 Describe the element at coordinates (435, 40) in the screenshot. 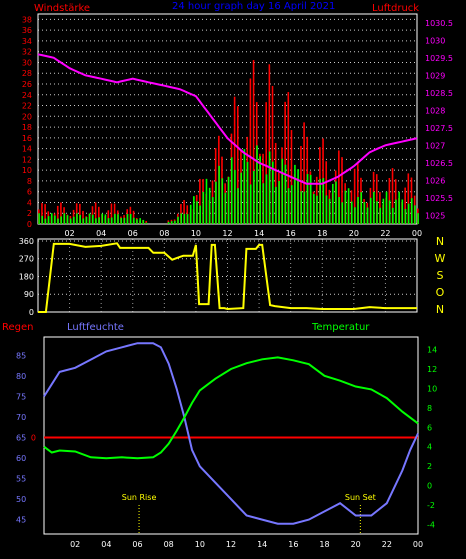

I see `pressure-tick-label: 1030` at that location.